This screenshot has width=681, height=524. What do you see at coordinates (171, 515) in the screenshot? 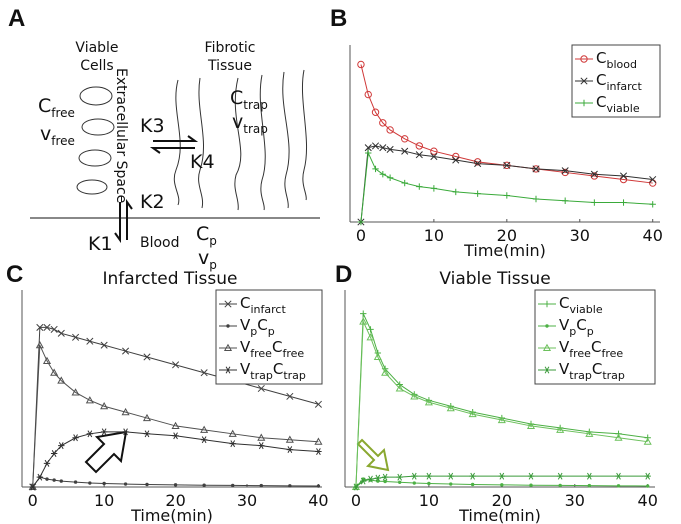
I see `x-axis-label: Time(min)` at bounding box center [171, 515].